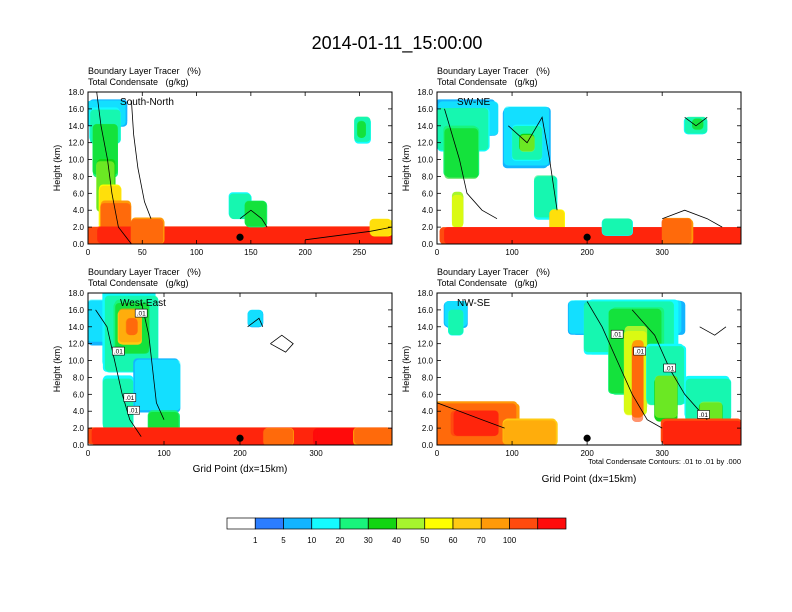 This screenshot has width=792, height=612. Describe the element at coordinates (510, 540) in the screenshot. I see `colorbar-label: 100` at that location.